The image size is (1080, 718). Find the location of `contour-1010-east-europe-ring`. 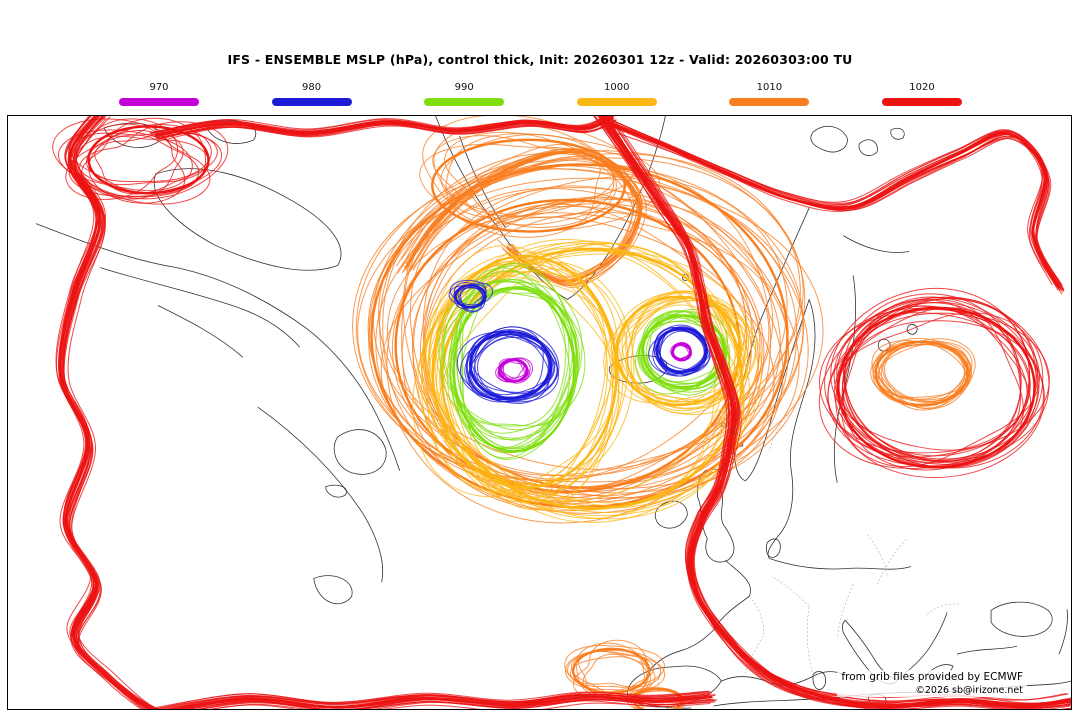

contour-1010-east-europe-ring is located at coordinates (923, 374).